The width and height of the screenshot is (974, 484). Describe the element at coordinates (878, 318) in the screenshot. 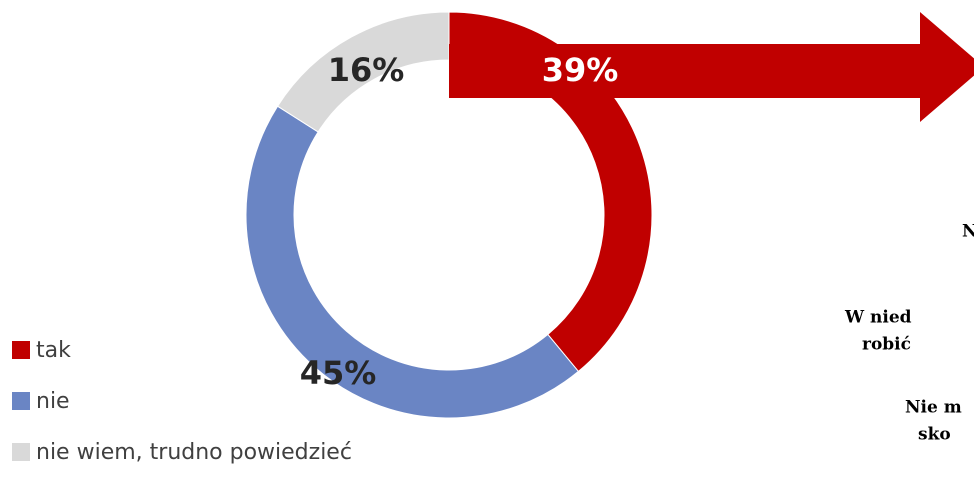

I see `side-text: W nied` at that location.